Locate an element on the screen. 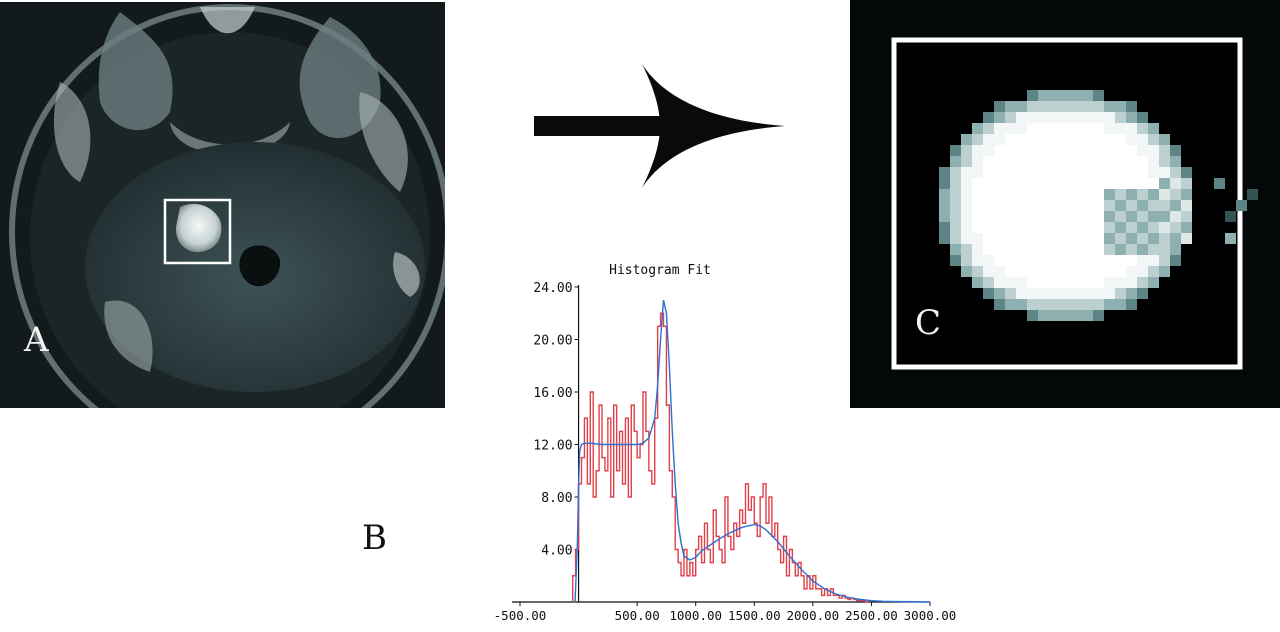  panel-c-label: C is located at coordinates (928, 323).